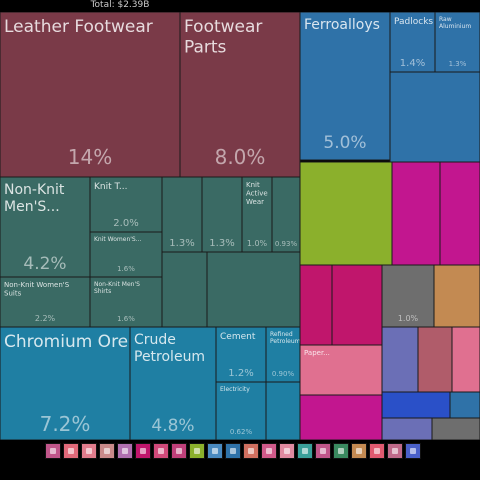 The image size is (480, 480). Describe the element at coordinates (342, 25) in the screenshot. I see `tile-label: Ferroalloys` at that location.